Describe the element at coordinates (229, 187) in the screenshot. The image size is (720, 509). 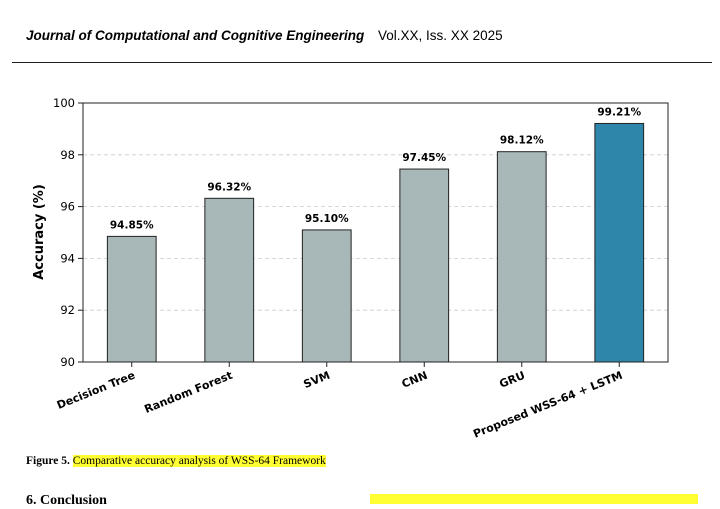
I see `bar-value-label: 96.32%` at that location.